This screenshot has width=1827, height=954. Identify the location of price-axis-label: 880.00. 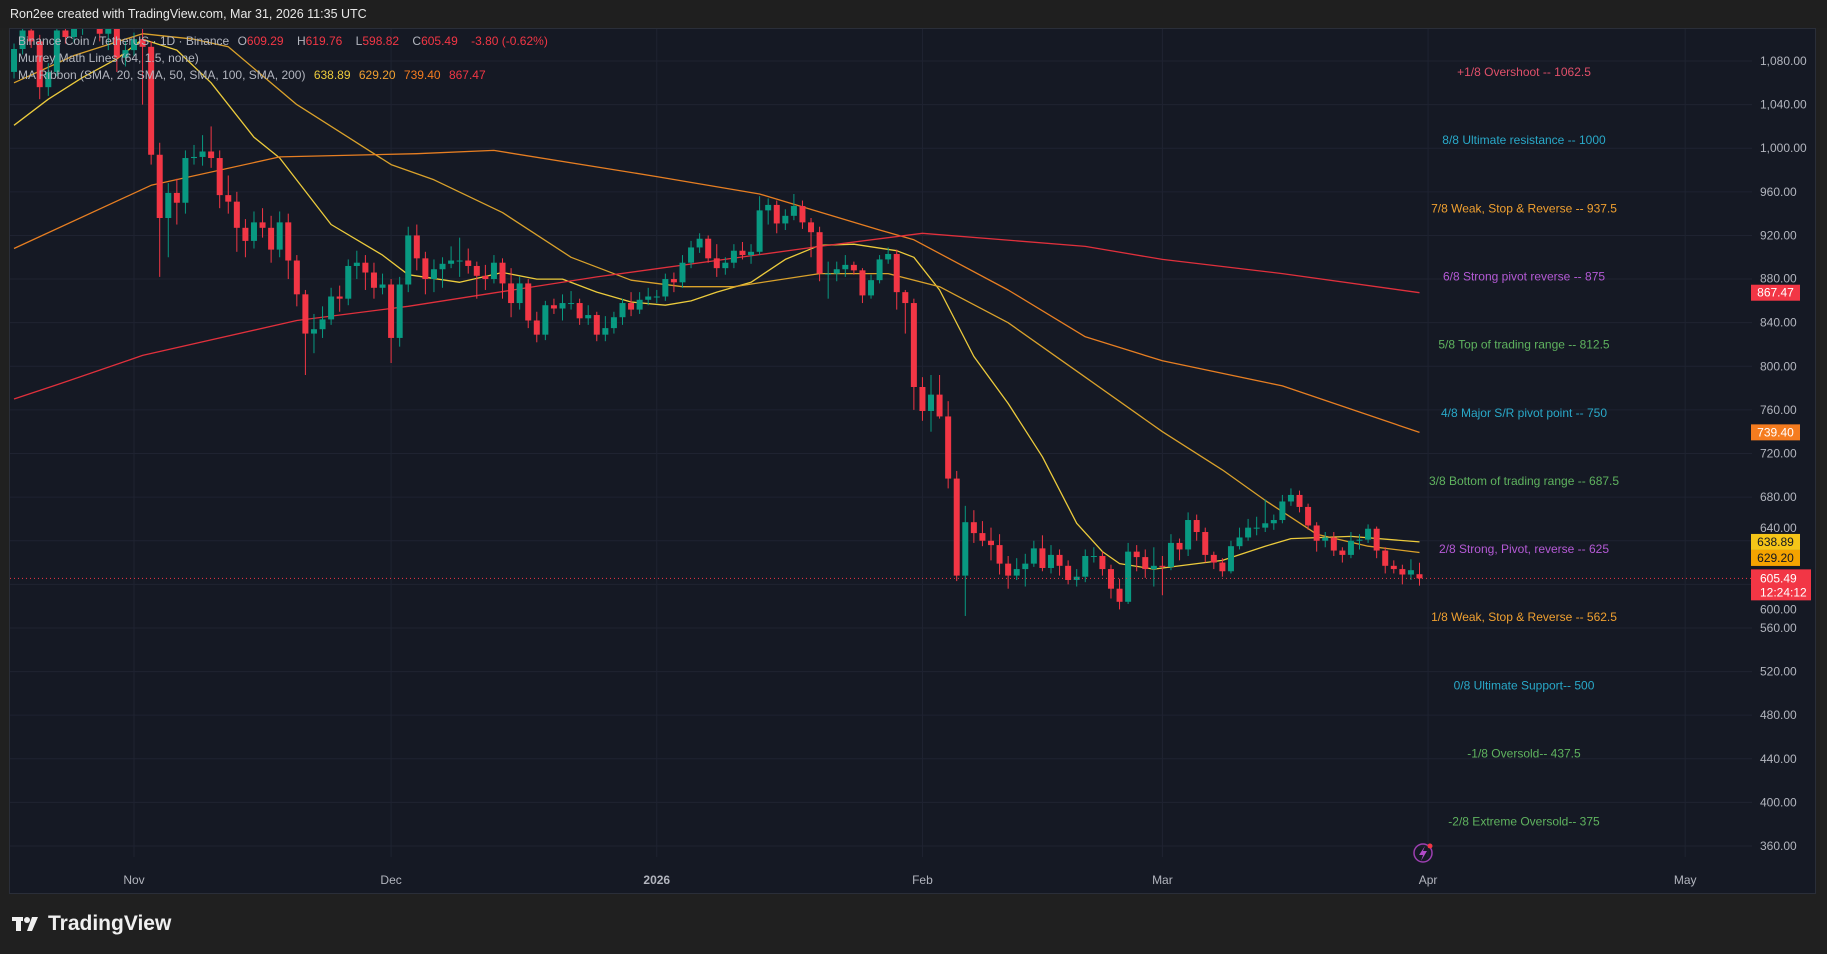
(1778, 279).